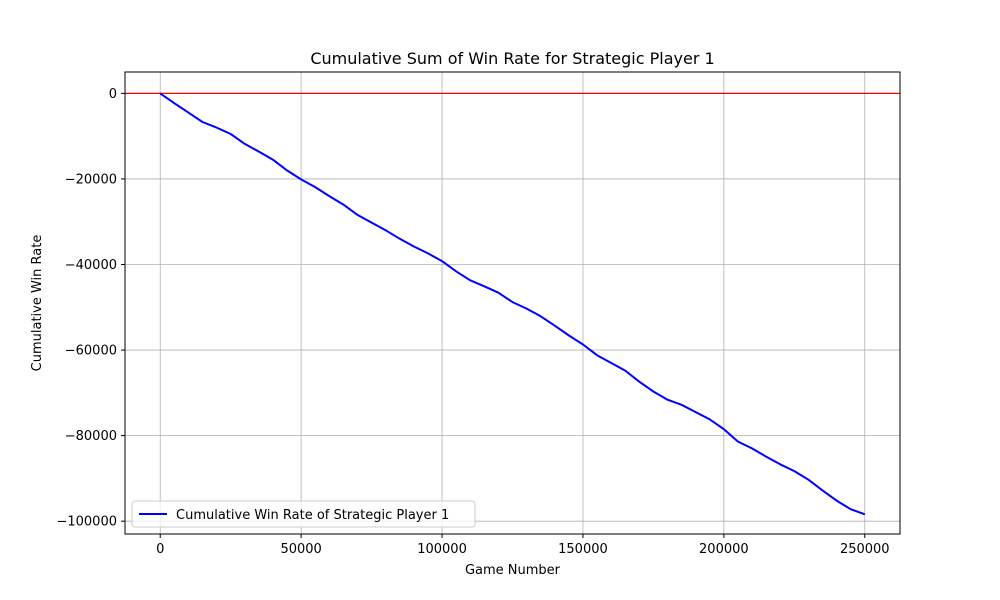  I want to click on x-tick-label: 50000, so click(300, 549).